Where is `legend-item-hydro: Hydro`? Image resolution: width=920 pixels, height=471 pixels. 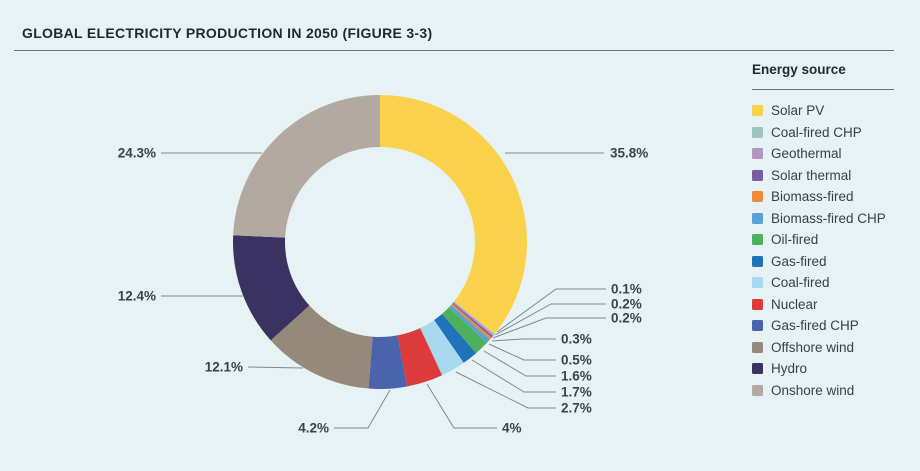
legend-item-hydro: Hydro is located at coordinates (832, 369).